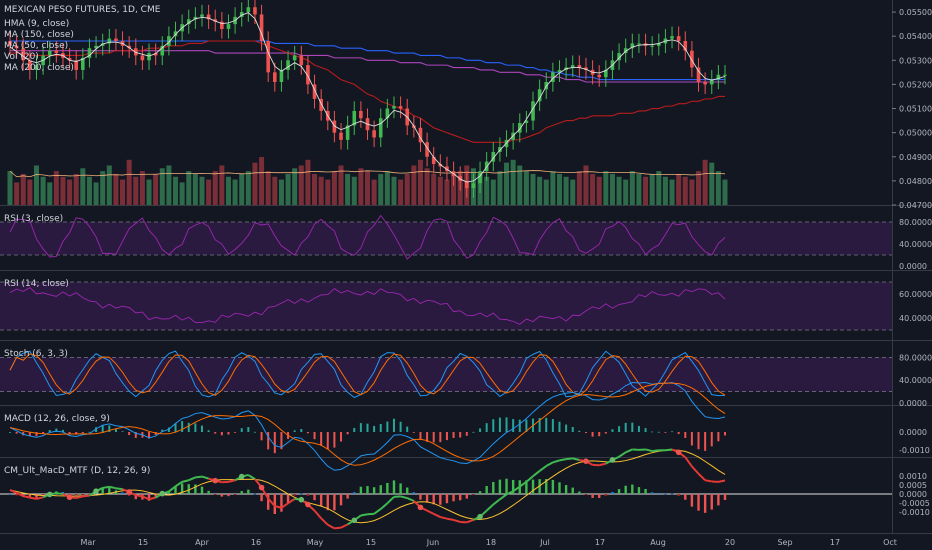 The height and width of the screenshot is (550, 932). What do you see at coordinates (915, 109) in the screenshot?
I see `price-tick-label: 0.05100` at bounding box center [915, 109].